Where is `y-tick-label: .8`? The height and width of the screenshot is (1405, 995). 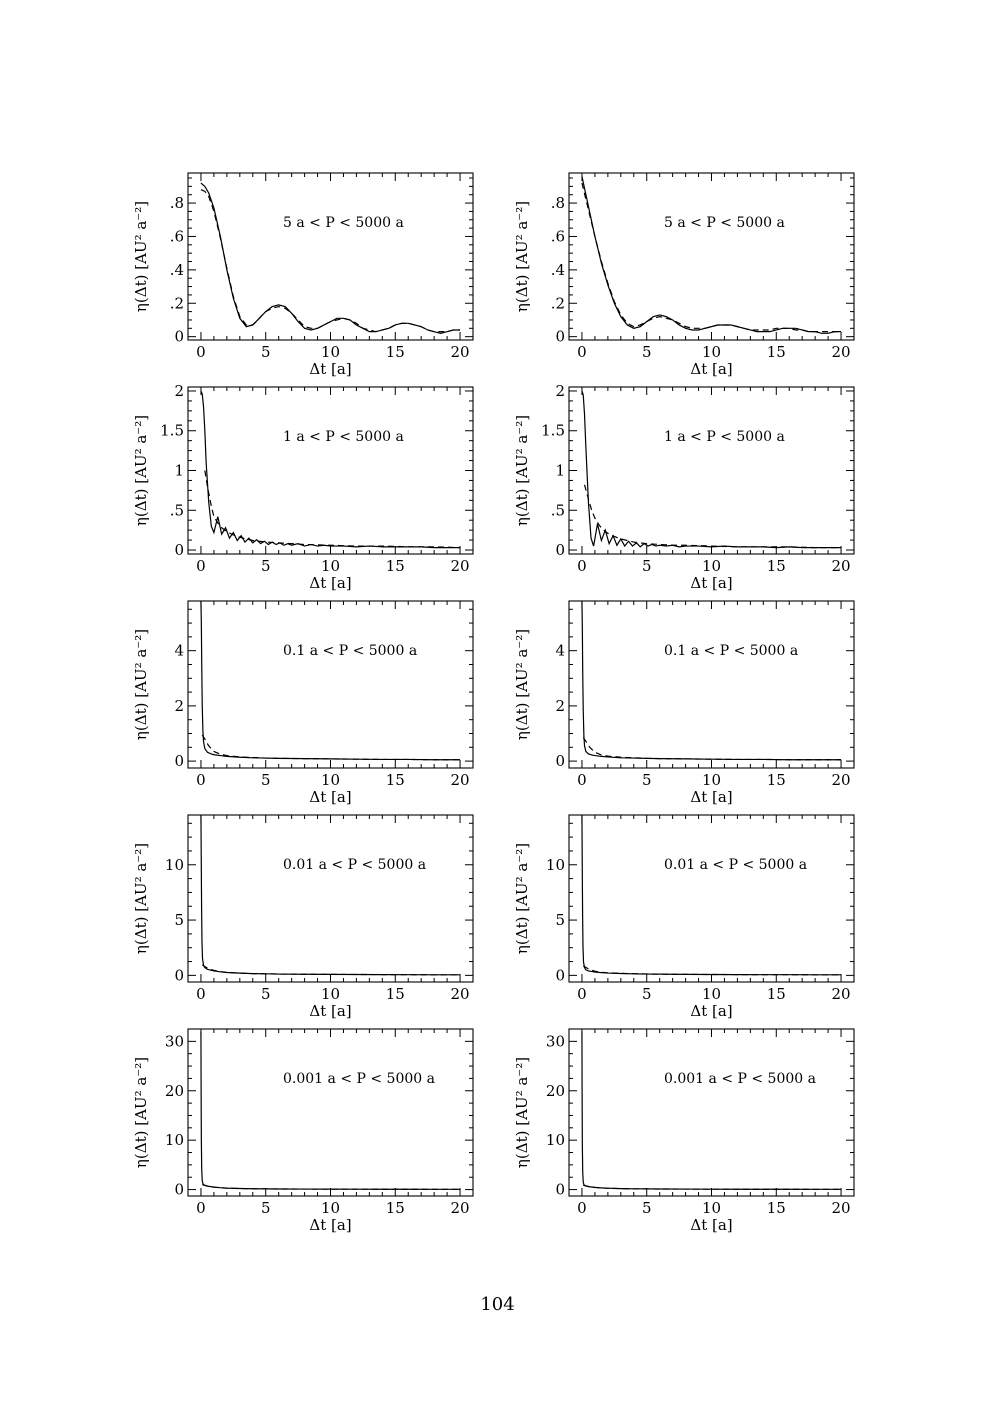 y-tick-label: .8 is located at coordinates (558, 203).